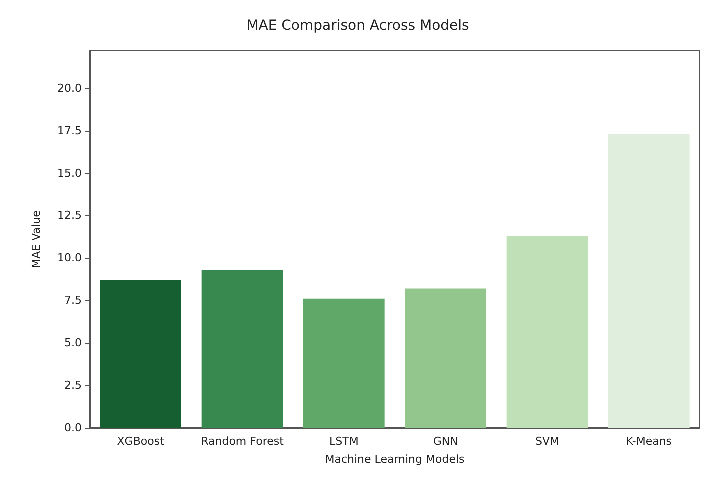 This screenshot has width=716, height=484. What do you see at coordinates (36, 239) in the screenshot?
I see `y-axis-title: MAE Value` at bounding box center [36, 239].